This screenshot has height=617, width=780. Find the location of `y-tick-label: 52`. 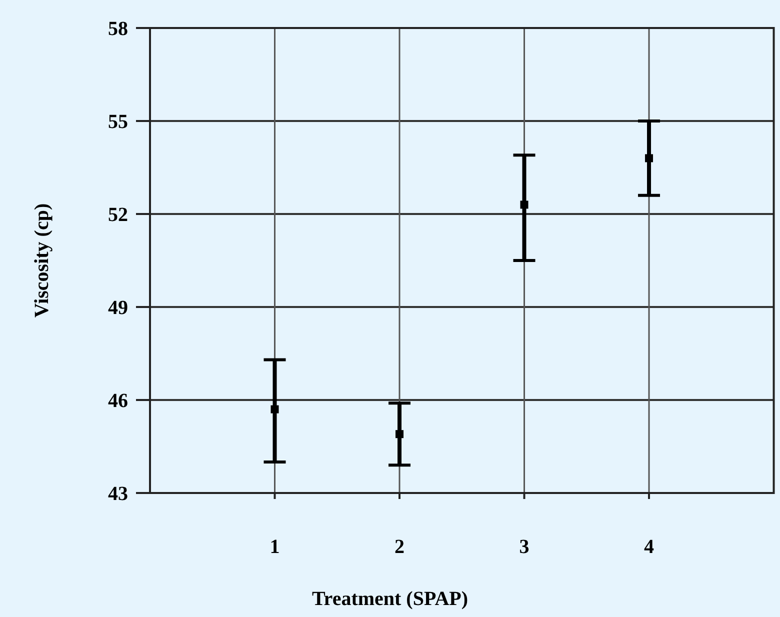

y-tick-label: 52 is located at coordinates (118, 215).